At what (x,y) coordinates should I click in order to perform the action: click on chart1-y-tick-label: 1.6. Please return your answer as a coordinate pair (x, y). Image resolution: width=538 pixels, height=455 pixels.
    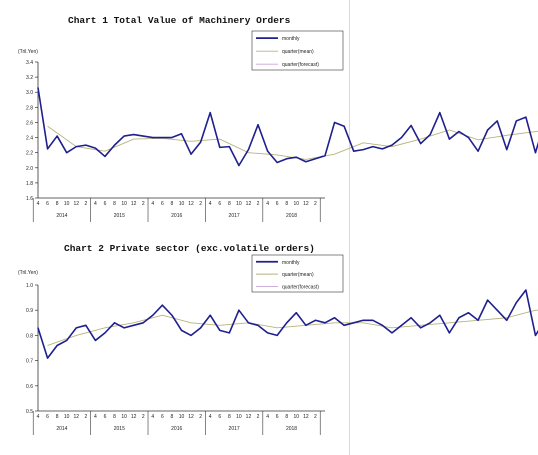
    Looking at the image, I should click on (29, 199).